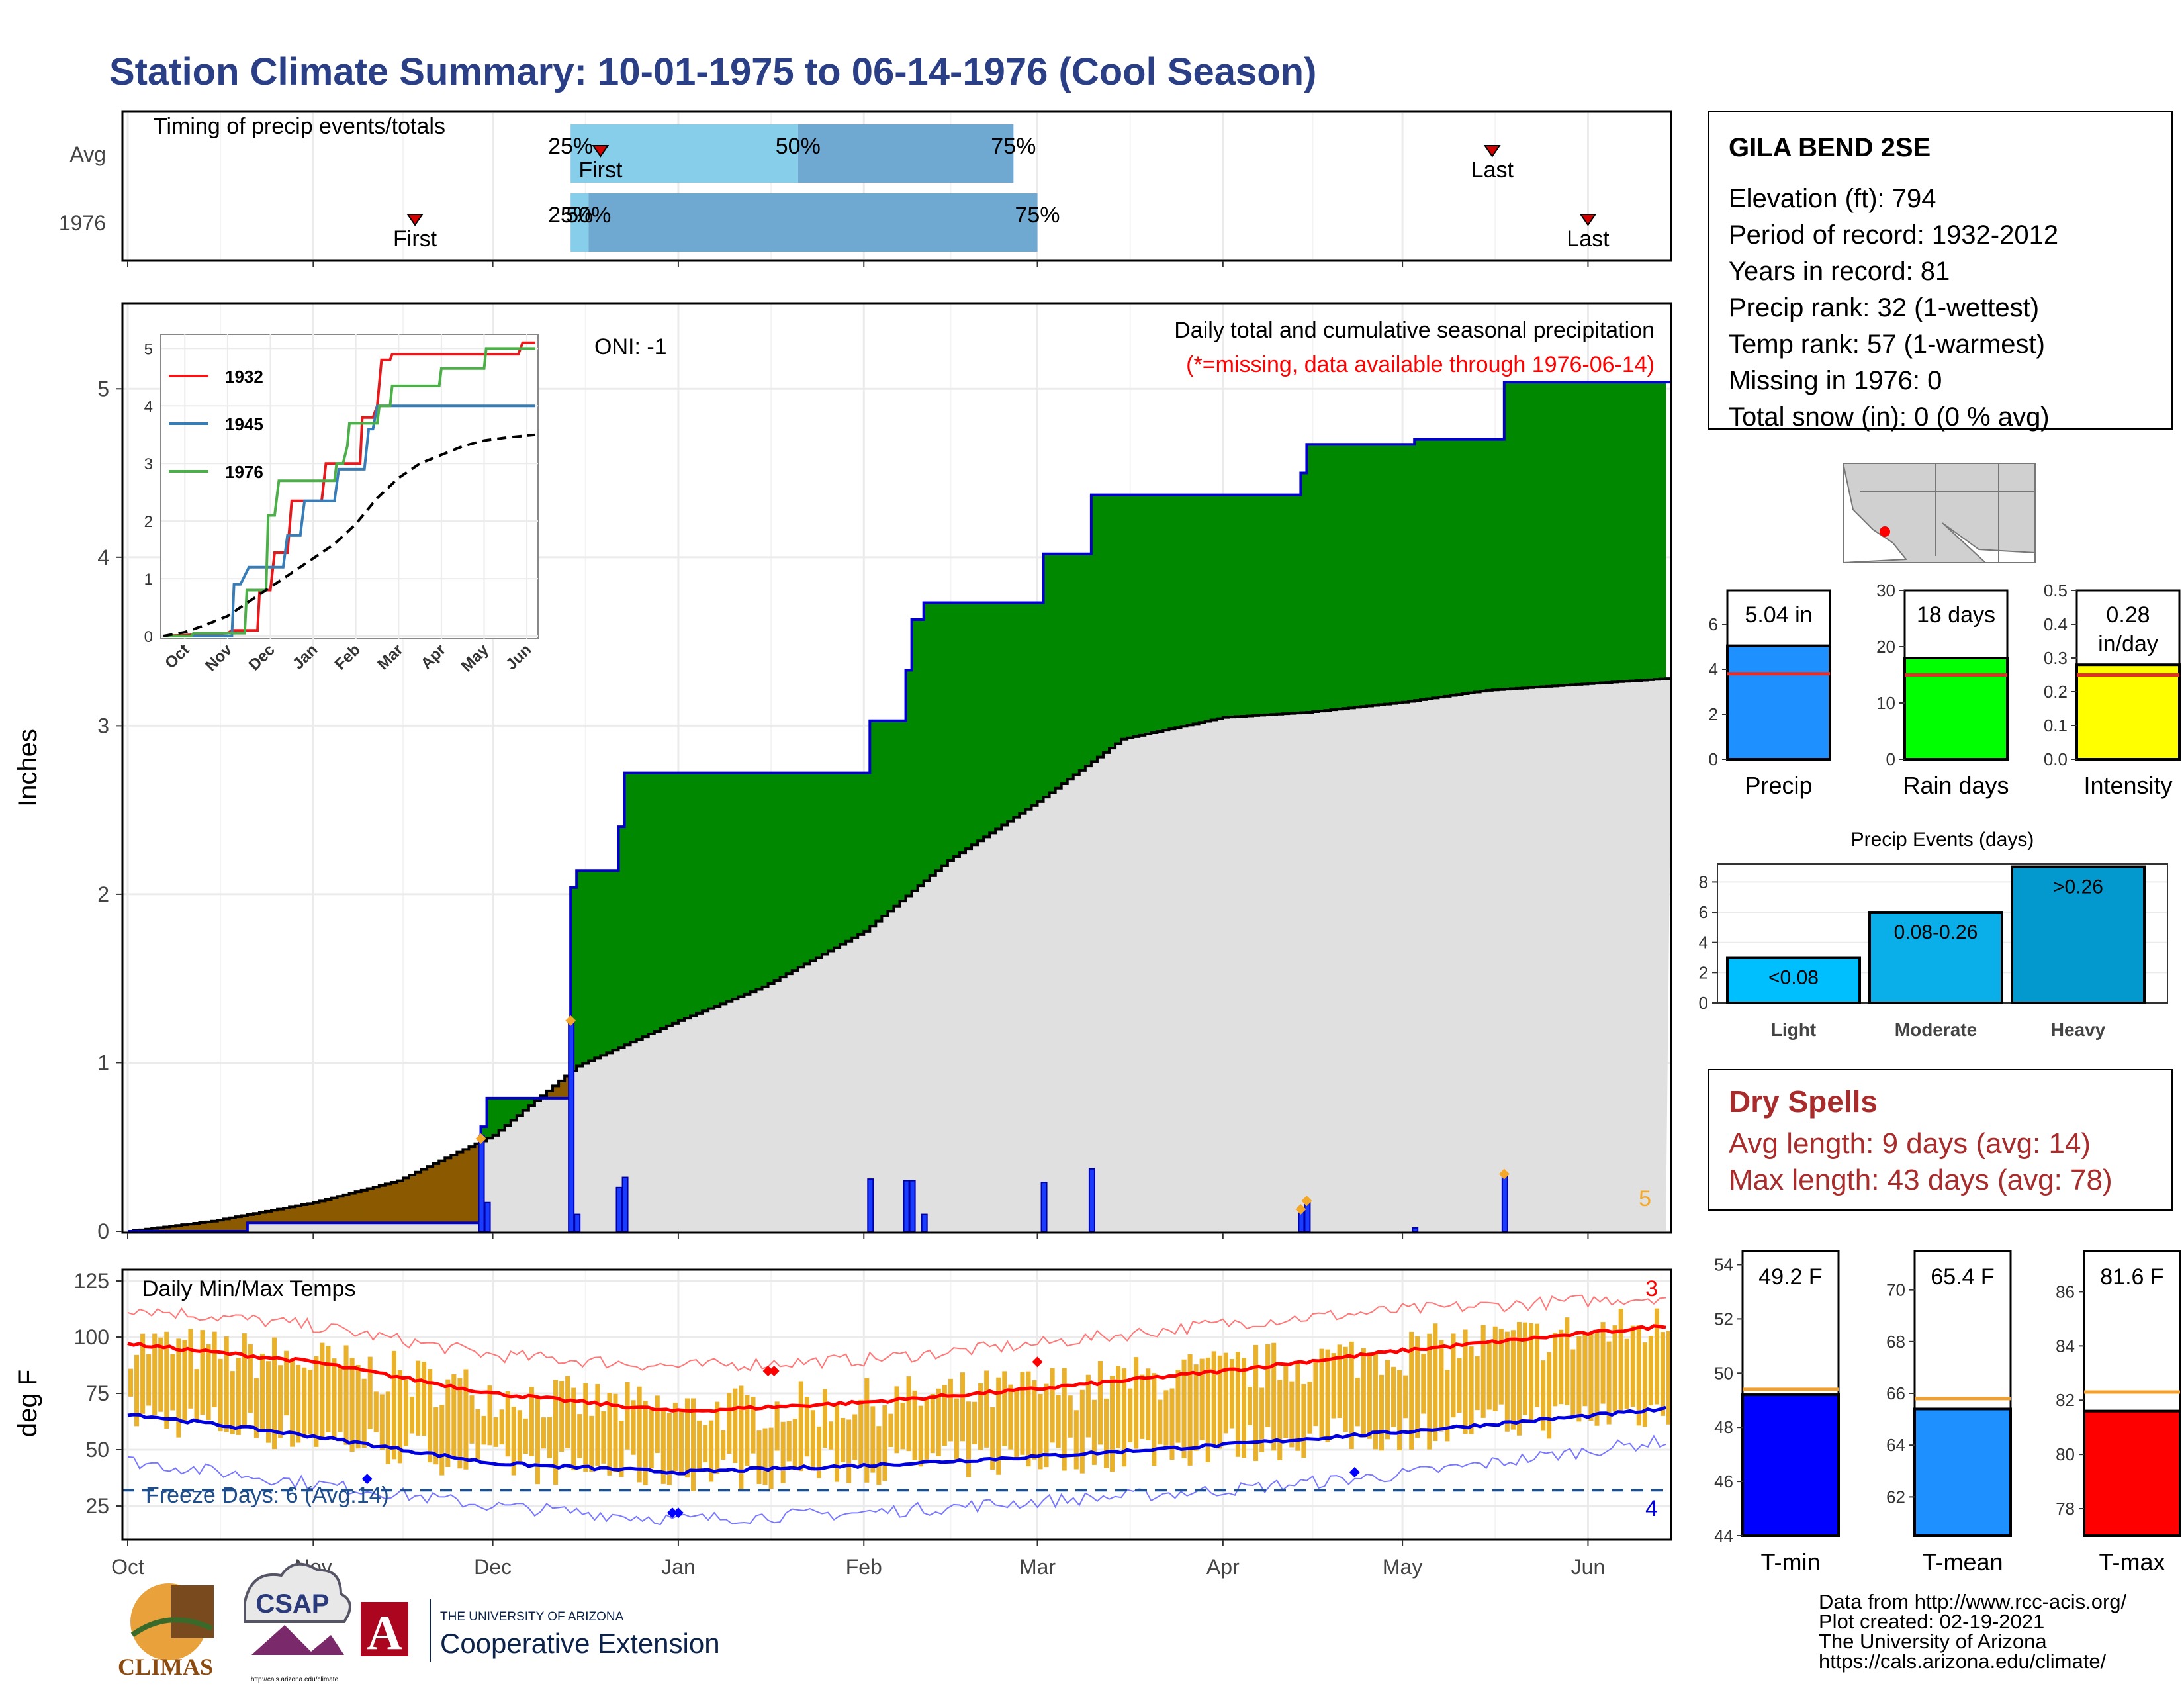 This screenshot has width=2184, height=1688. Describe the element at coordinates (2056, 624) in the screenshot. I see `summary-ytick-label-2: 0.4` at that location.